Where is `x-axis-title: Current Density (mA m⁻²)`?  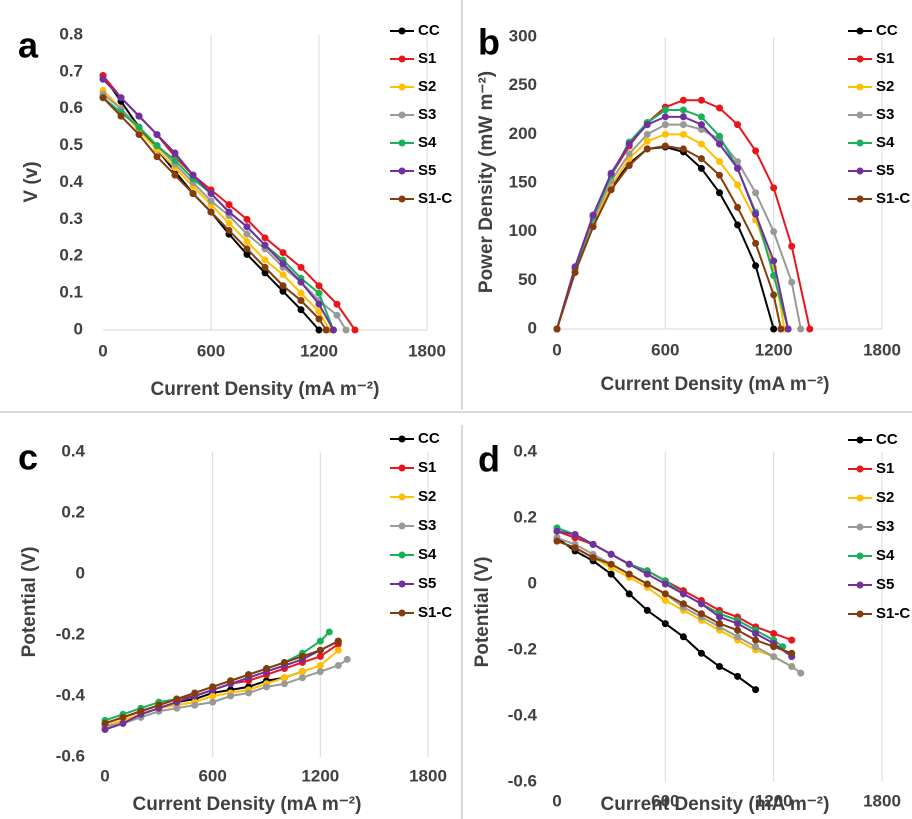 x-axis-title: Current Density (mA m⁻²) is located at coordinates (265, 389).